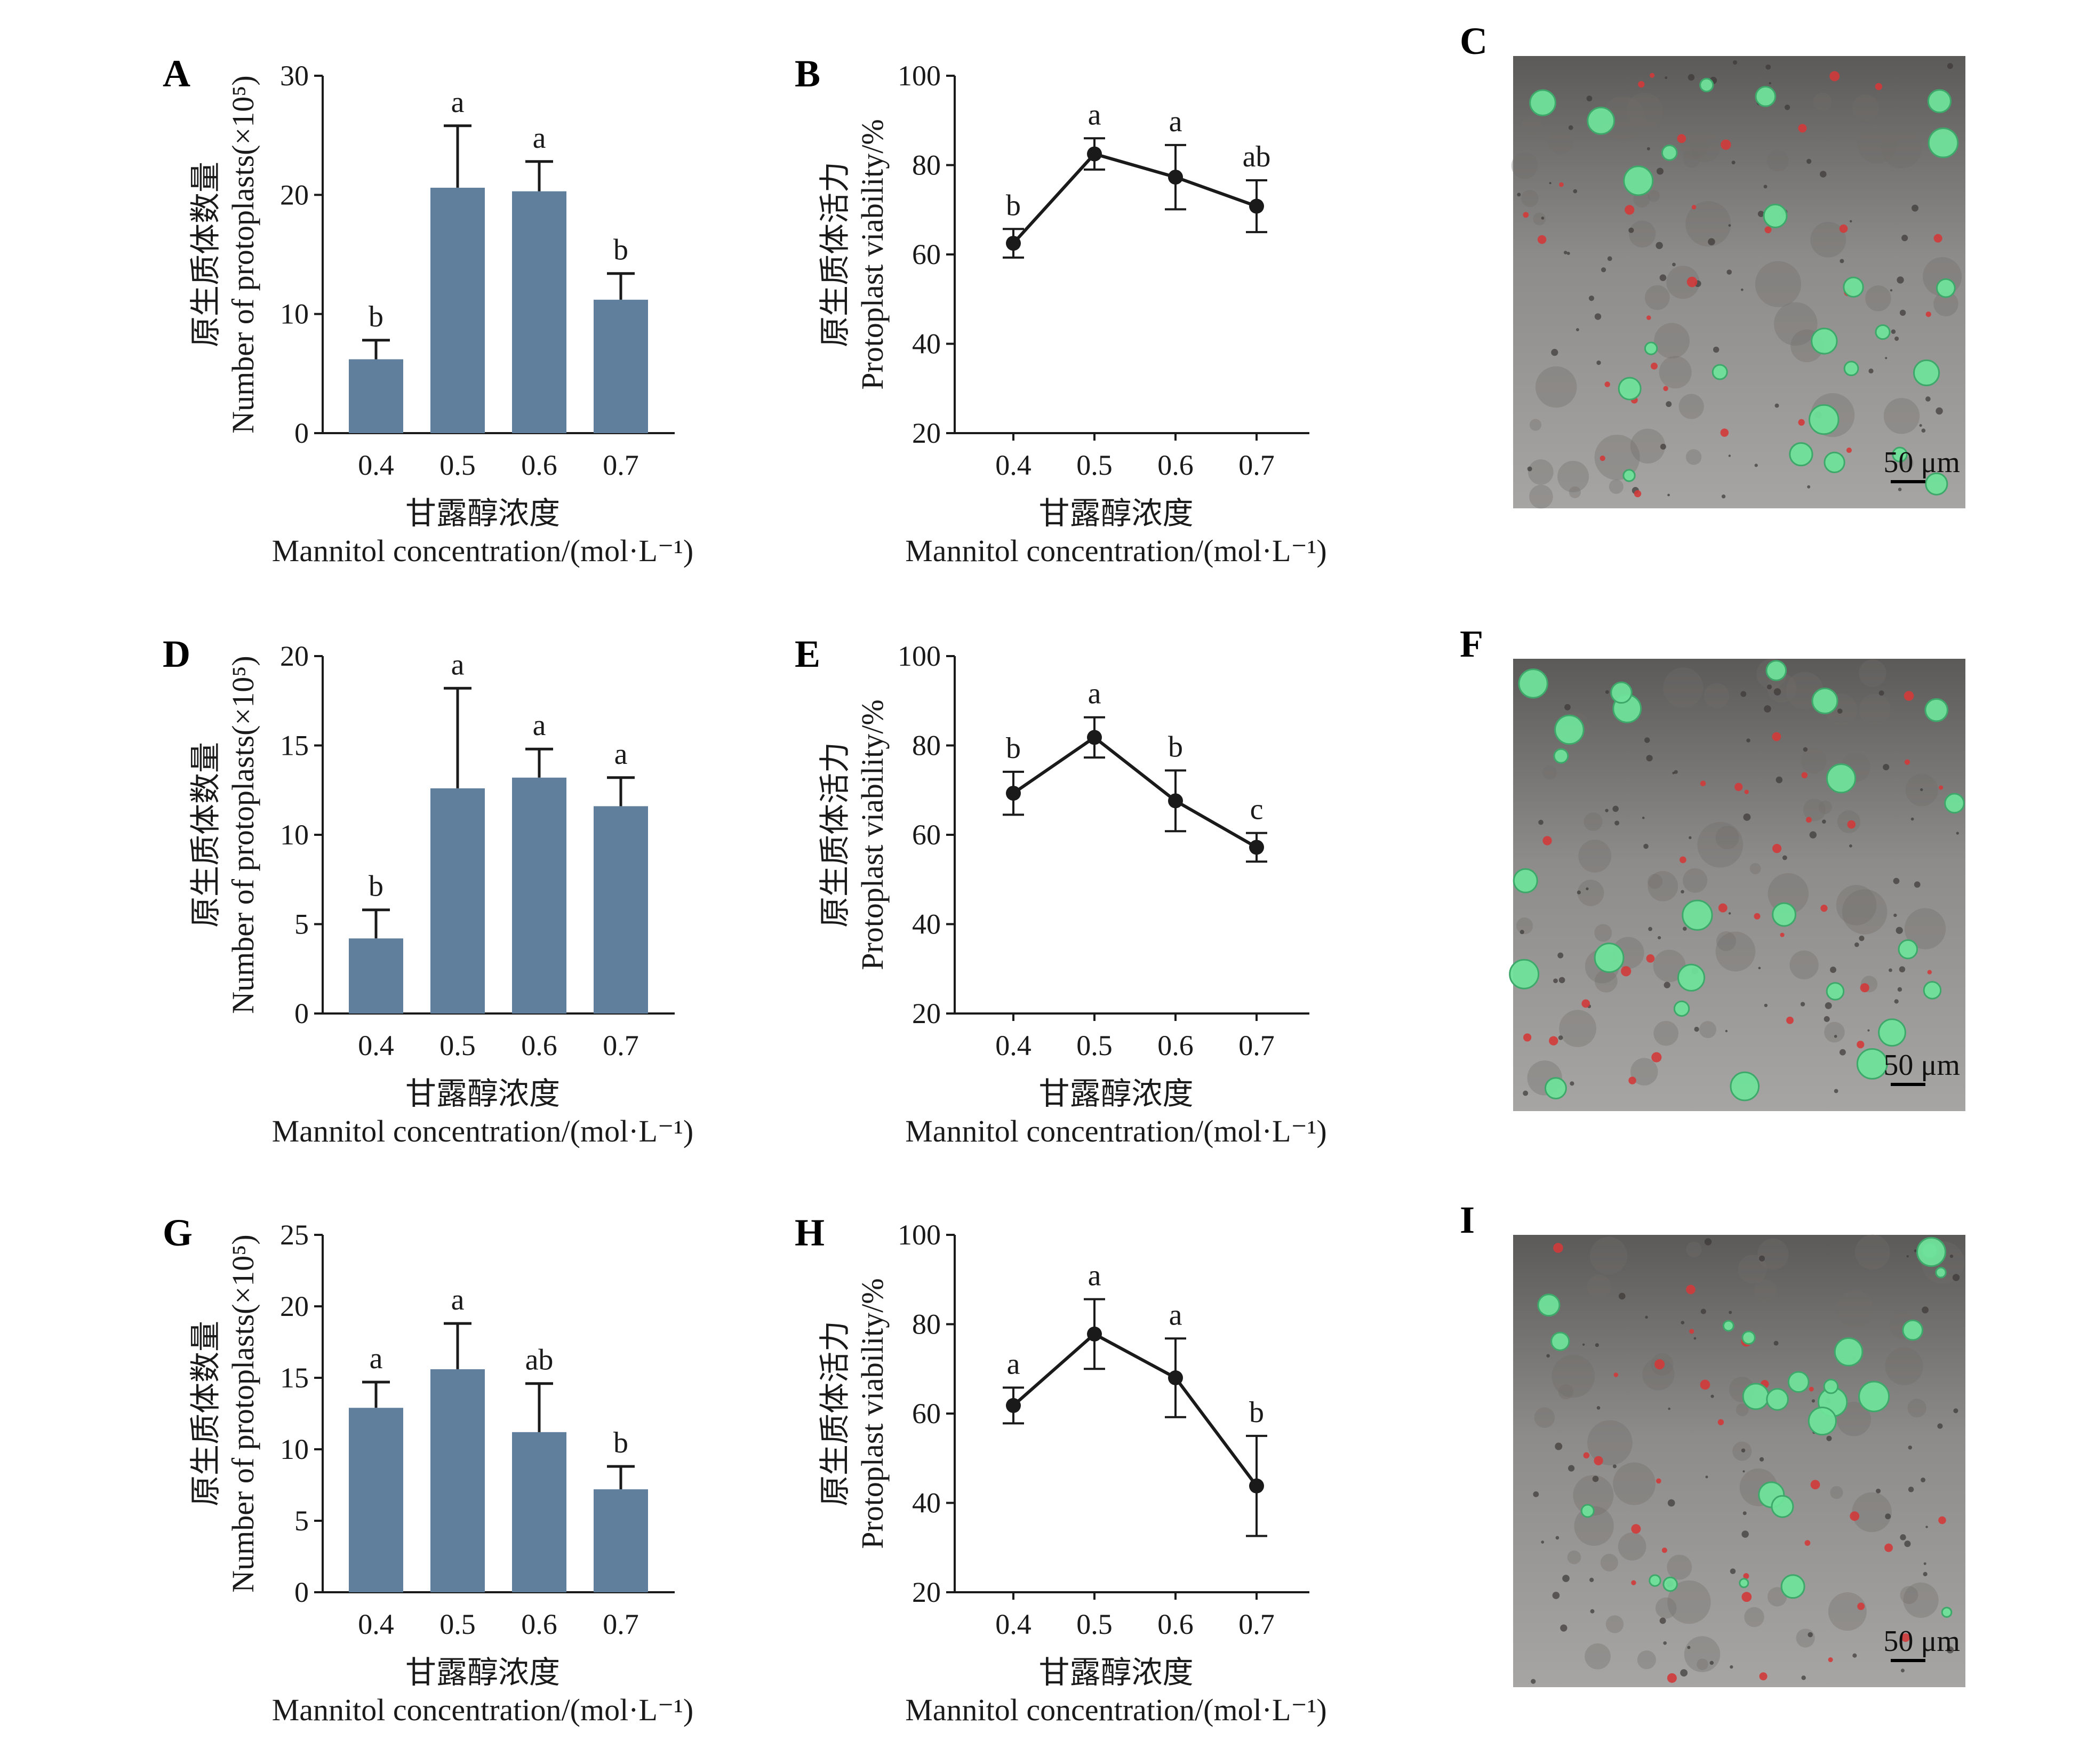 The image size is (2079, 1764). I want to click on y-axis-label-en: Protoplast viability/%, so click(872, 1413).